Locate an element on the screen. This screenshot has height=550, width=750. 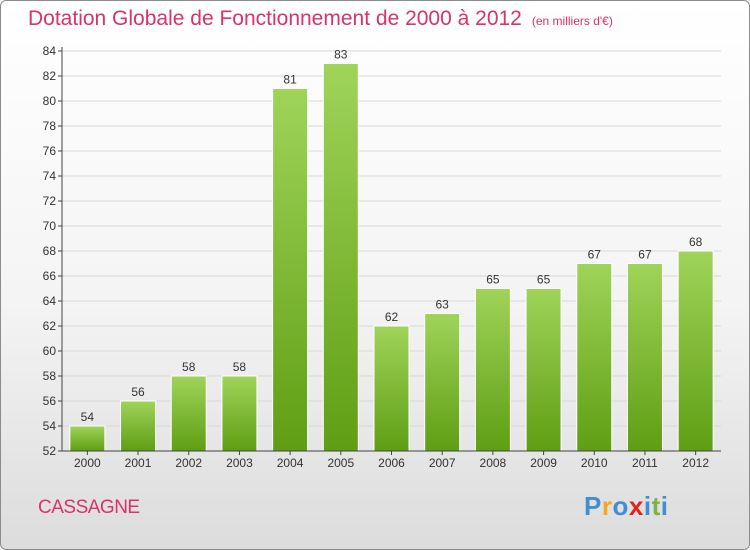
y-tick-label: 52 is located at coordinates (50, 451).